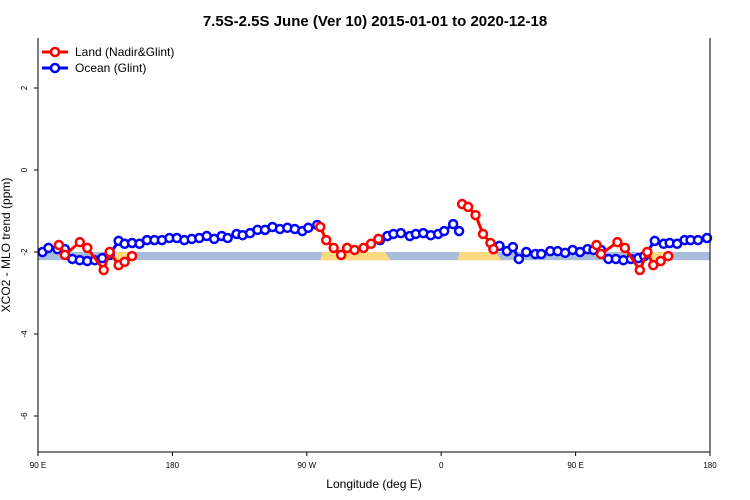  I want to click on y-tick-label: 0, so click(24, 169).